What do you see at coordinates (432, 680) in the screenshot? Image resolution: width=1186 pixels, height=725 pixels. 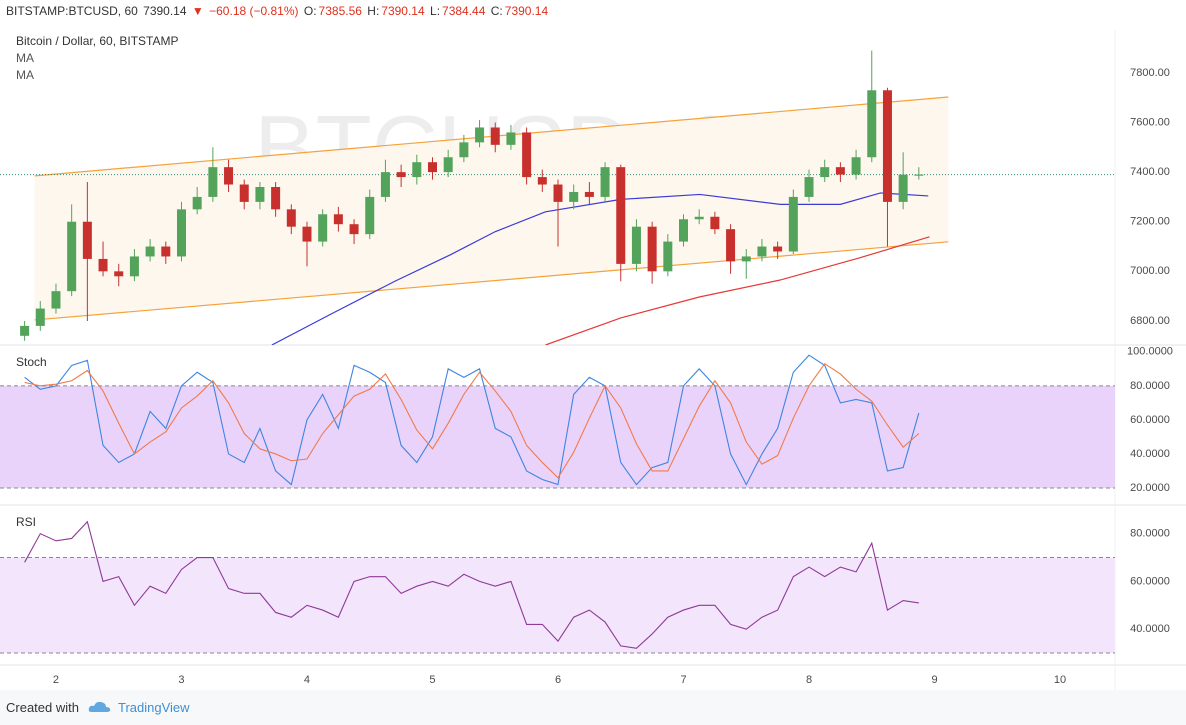 I see `x-tick-label: 5` at bounding box center [432, 680].